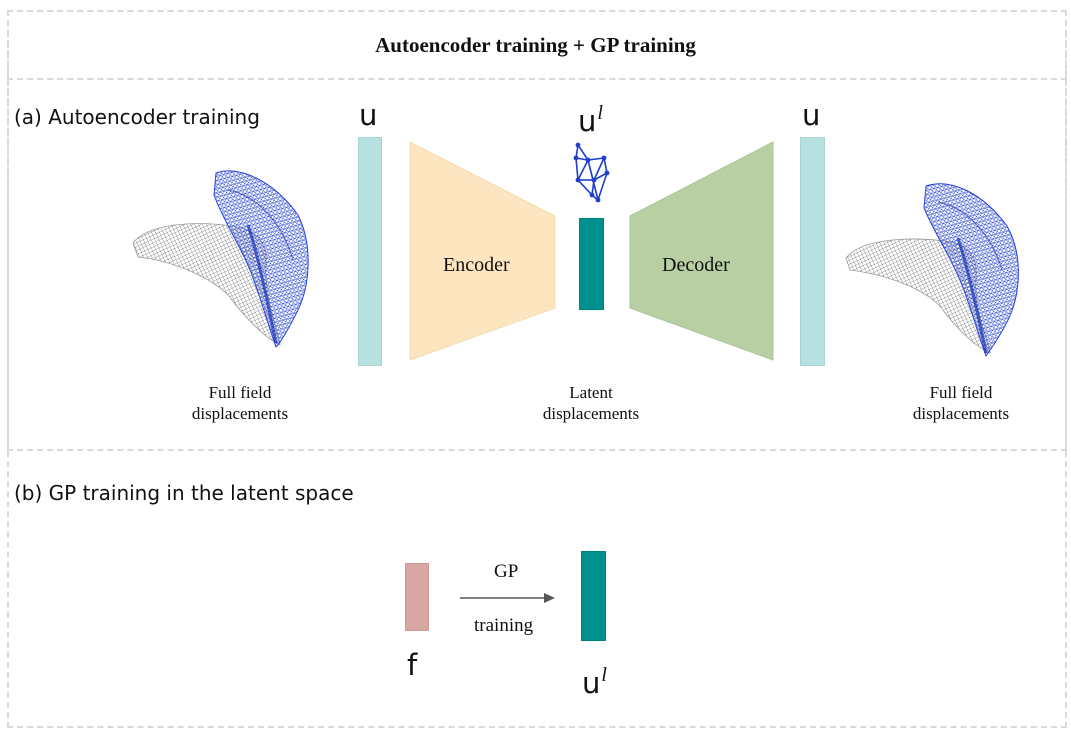 The height and width of the screenshot is (733, 1071). I want to click on left-caption-line1: Full field, so click(240, 392).